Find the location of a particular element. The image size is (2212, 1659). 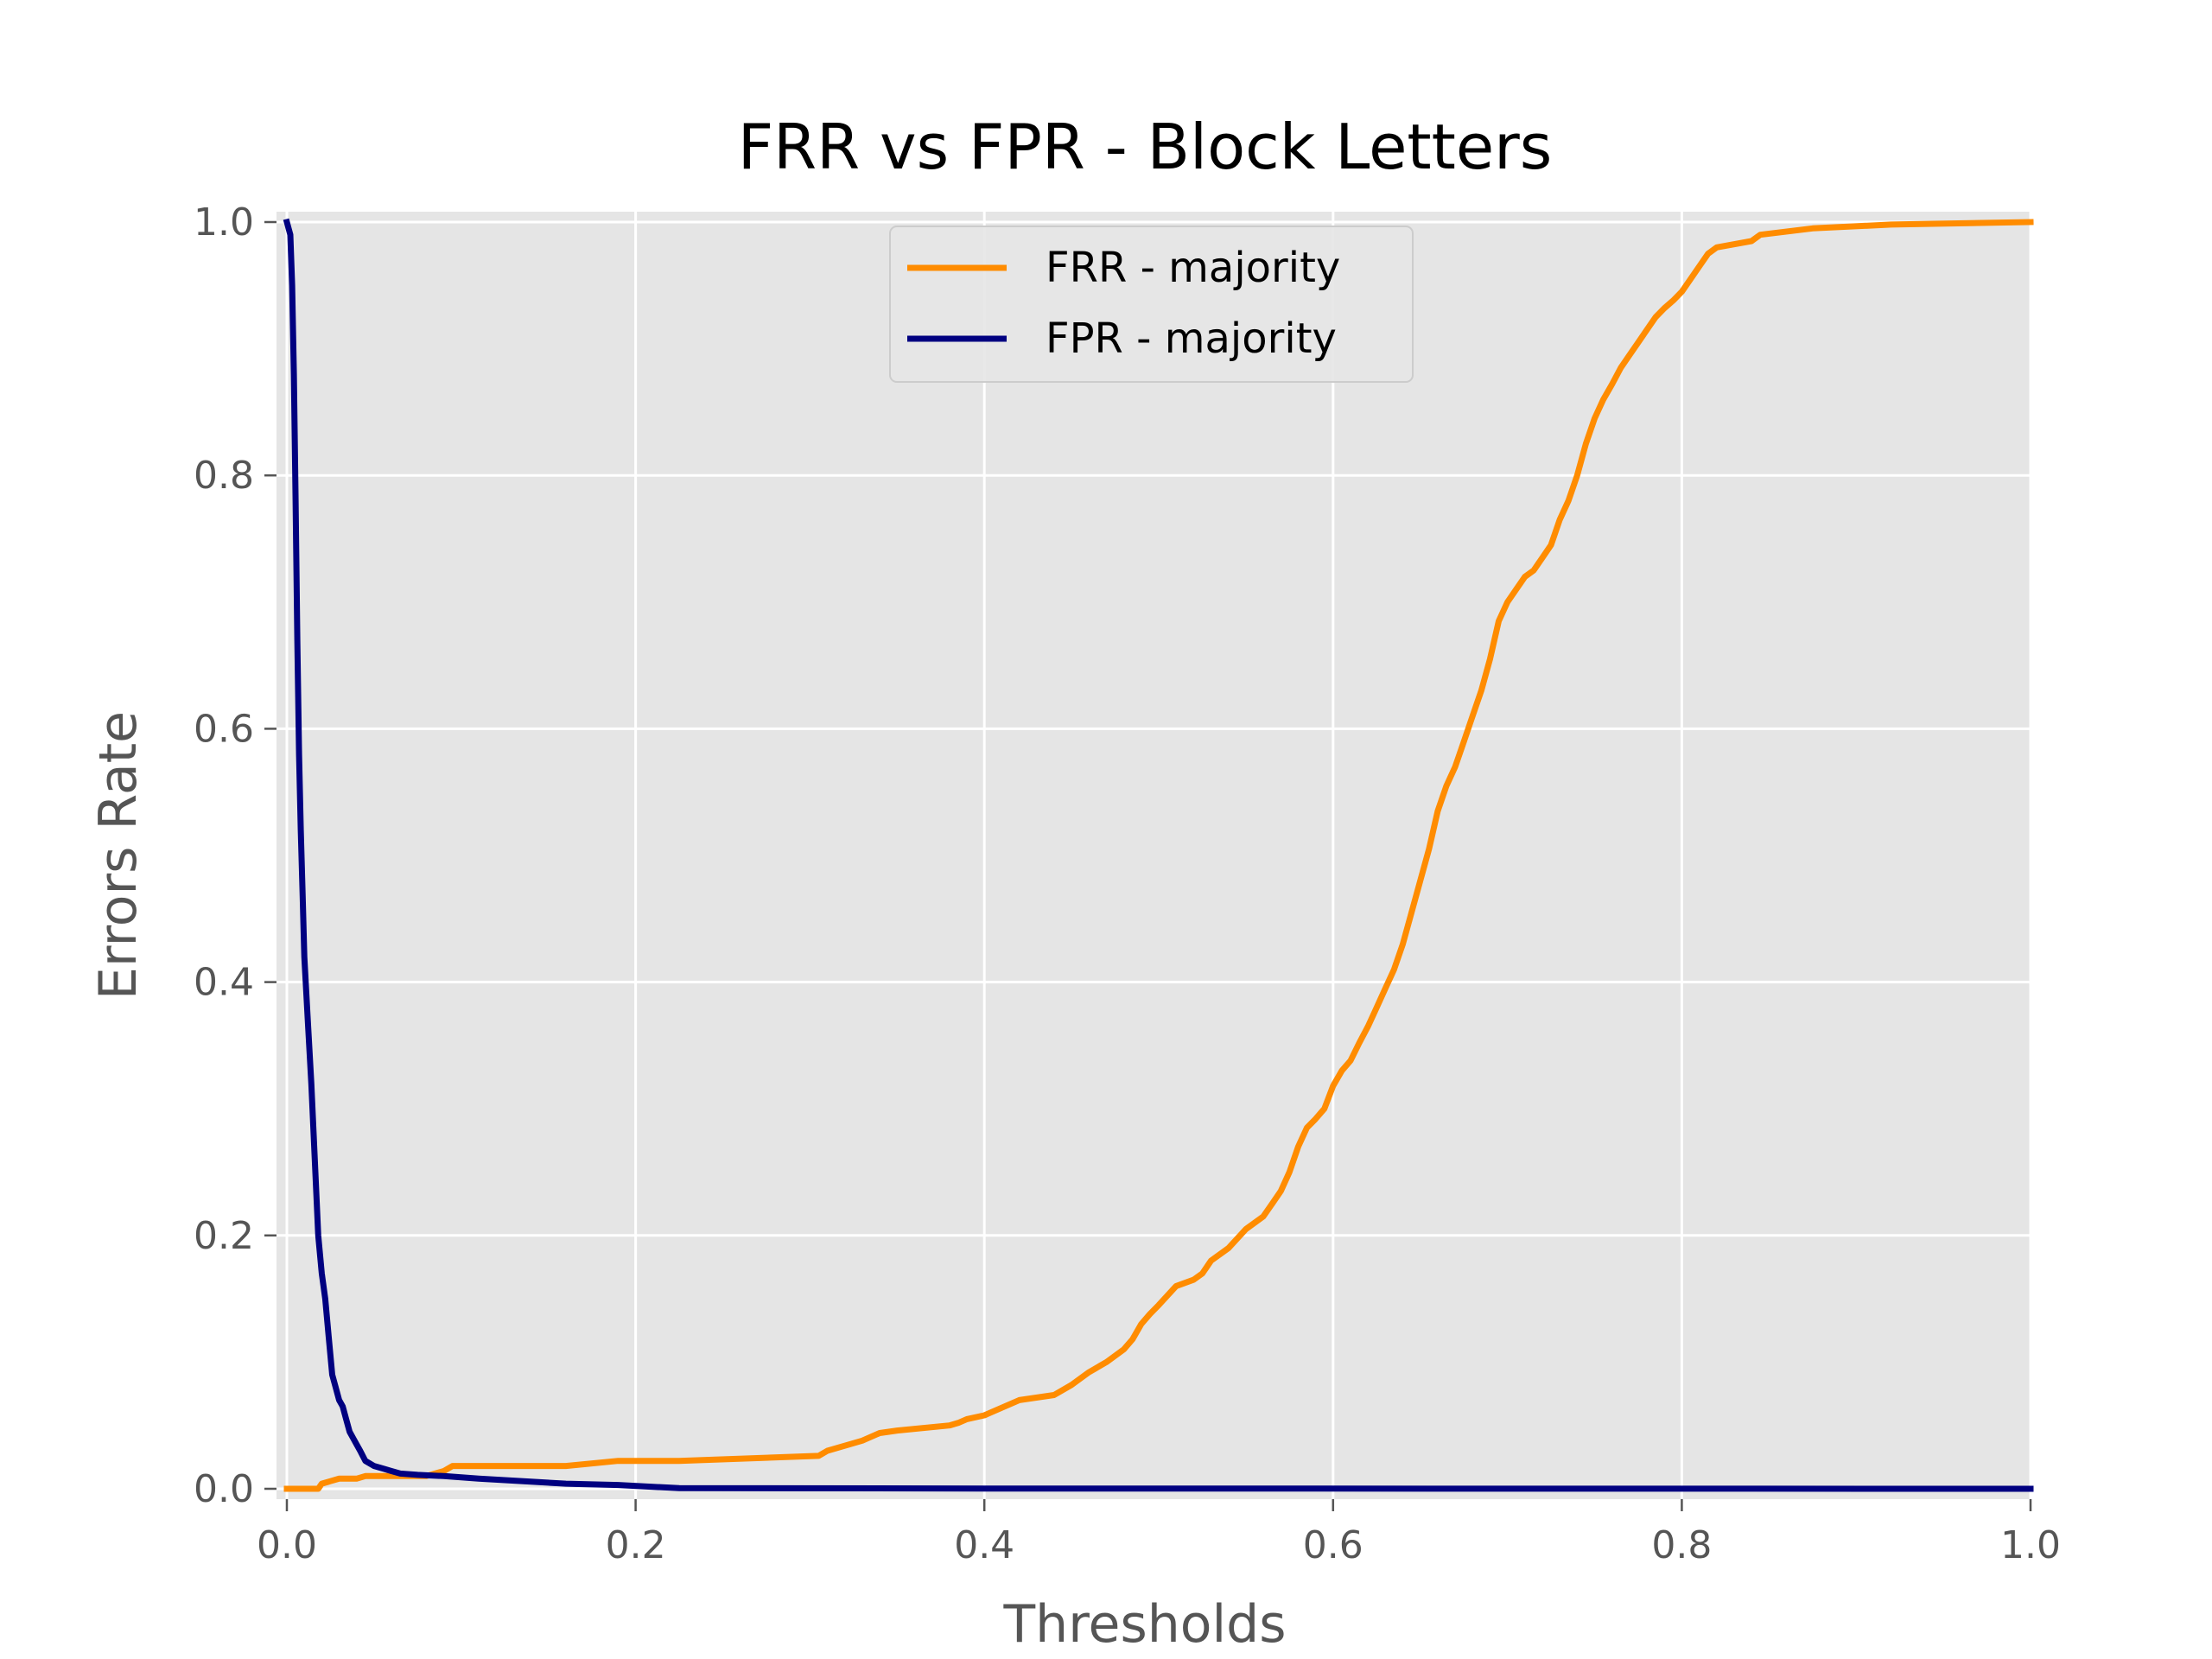

x-tick-label: 1.0 is located at coordinates (2030, 1545).